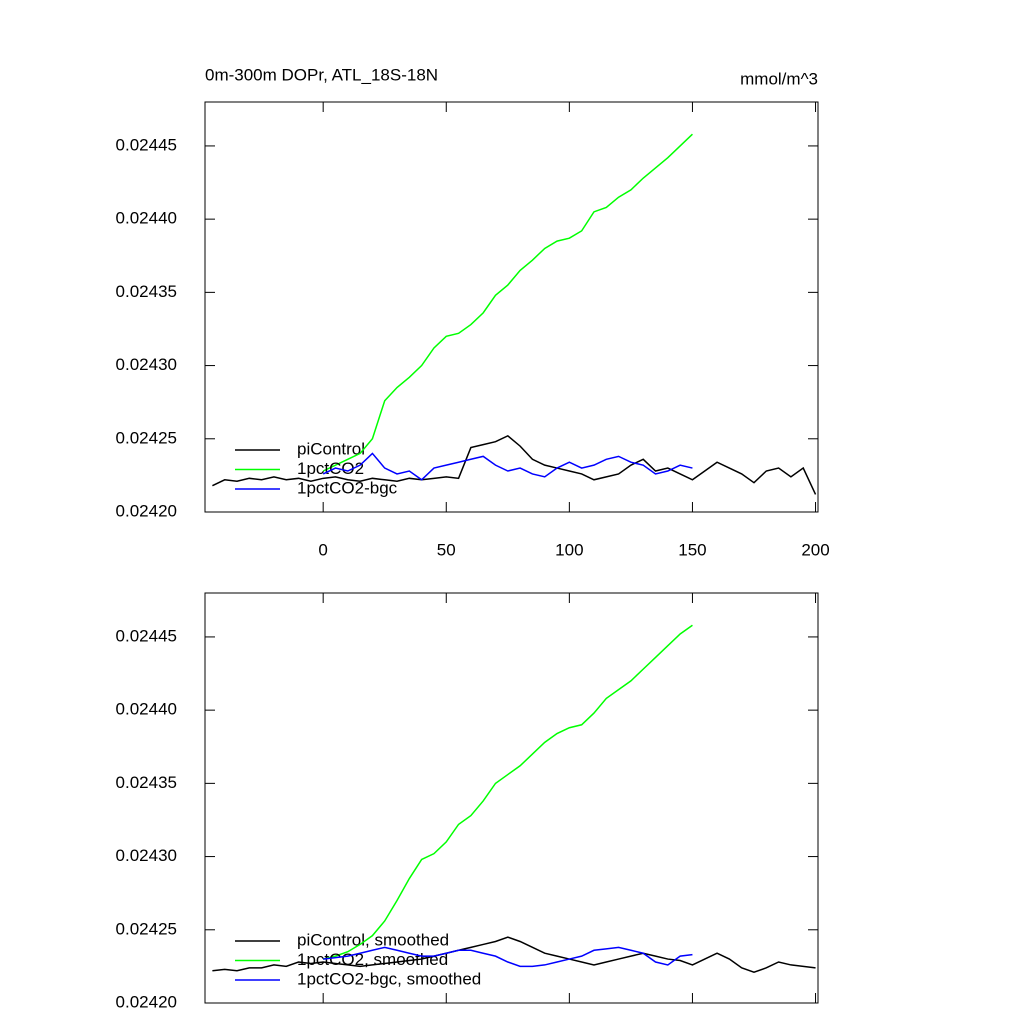 Image resolution: width=1024 pixels, height=1024 pixels. What do you see at coordinates (779, 78) in the screenshot?
I see `units-label: mmol/m^3` at bounding box center [779, 78].